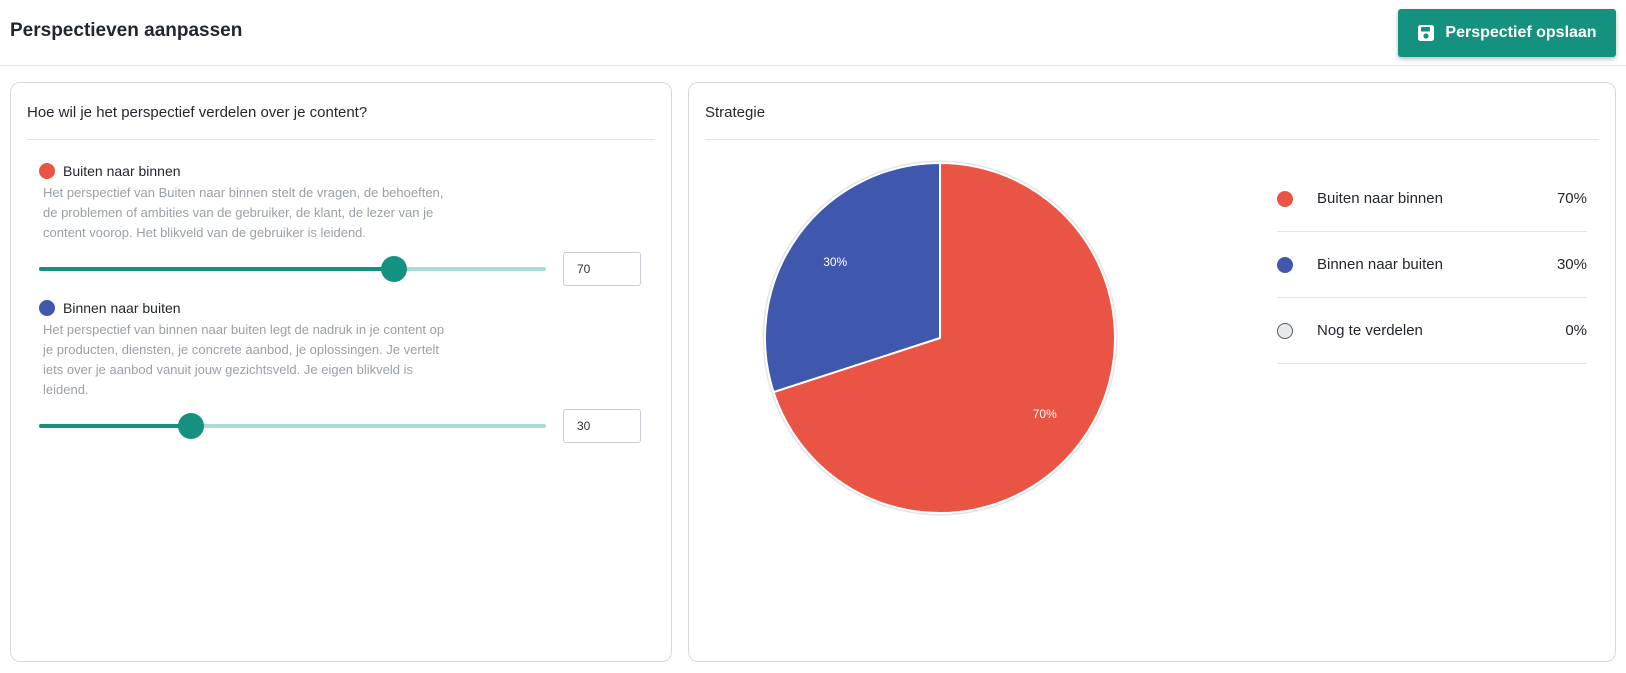 This screenshot has height=673, width=1626. Describe the element at coordinates (602, 426) in the screenshot. I see `inside-out-value-input` at that location.